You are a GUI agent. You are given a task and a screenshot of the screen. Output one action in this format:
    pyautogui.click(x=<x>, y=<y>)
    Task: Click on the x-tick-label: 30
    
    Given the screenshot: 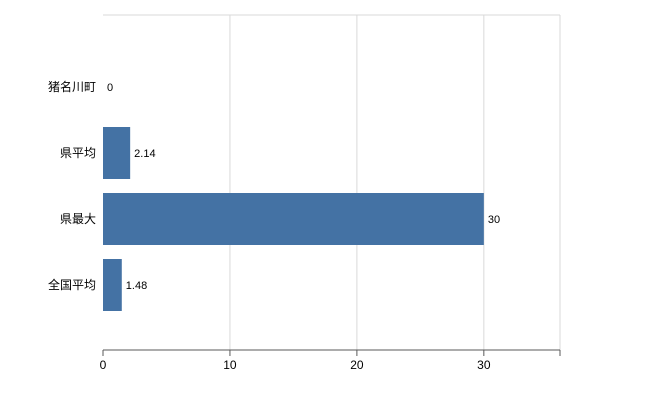 What is the action you would take?
    pyautogui.click(x=484, y=365)
    